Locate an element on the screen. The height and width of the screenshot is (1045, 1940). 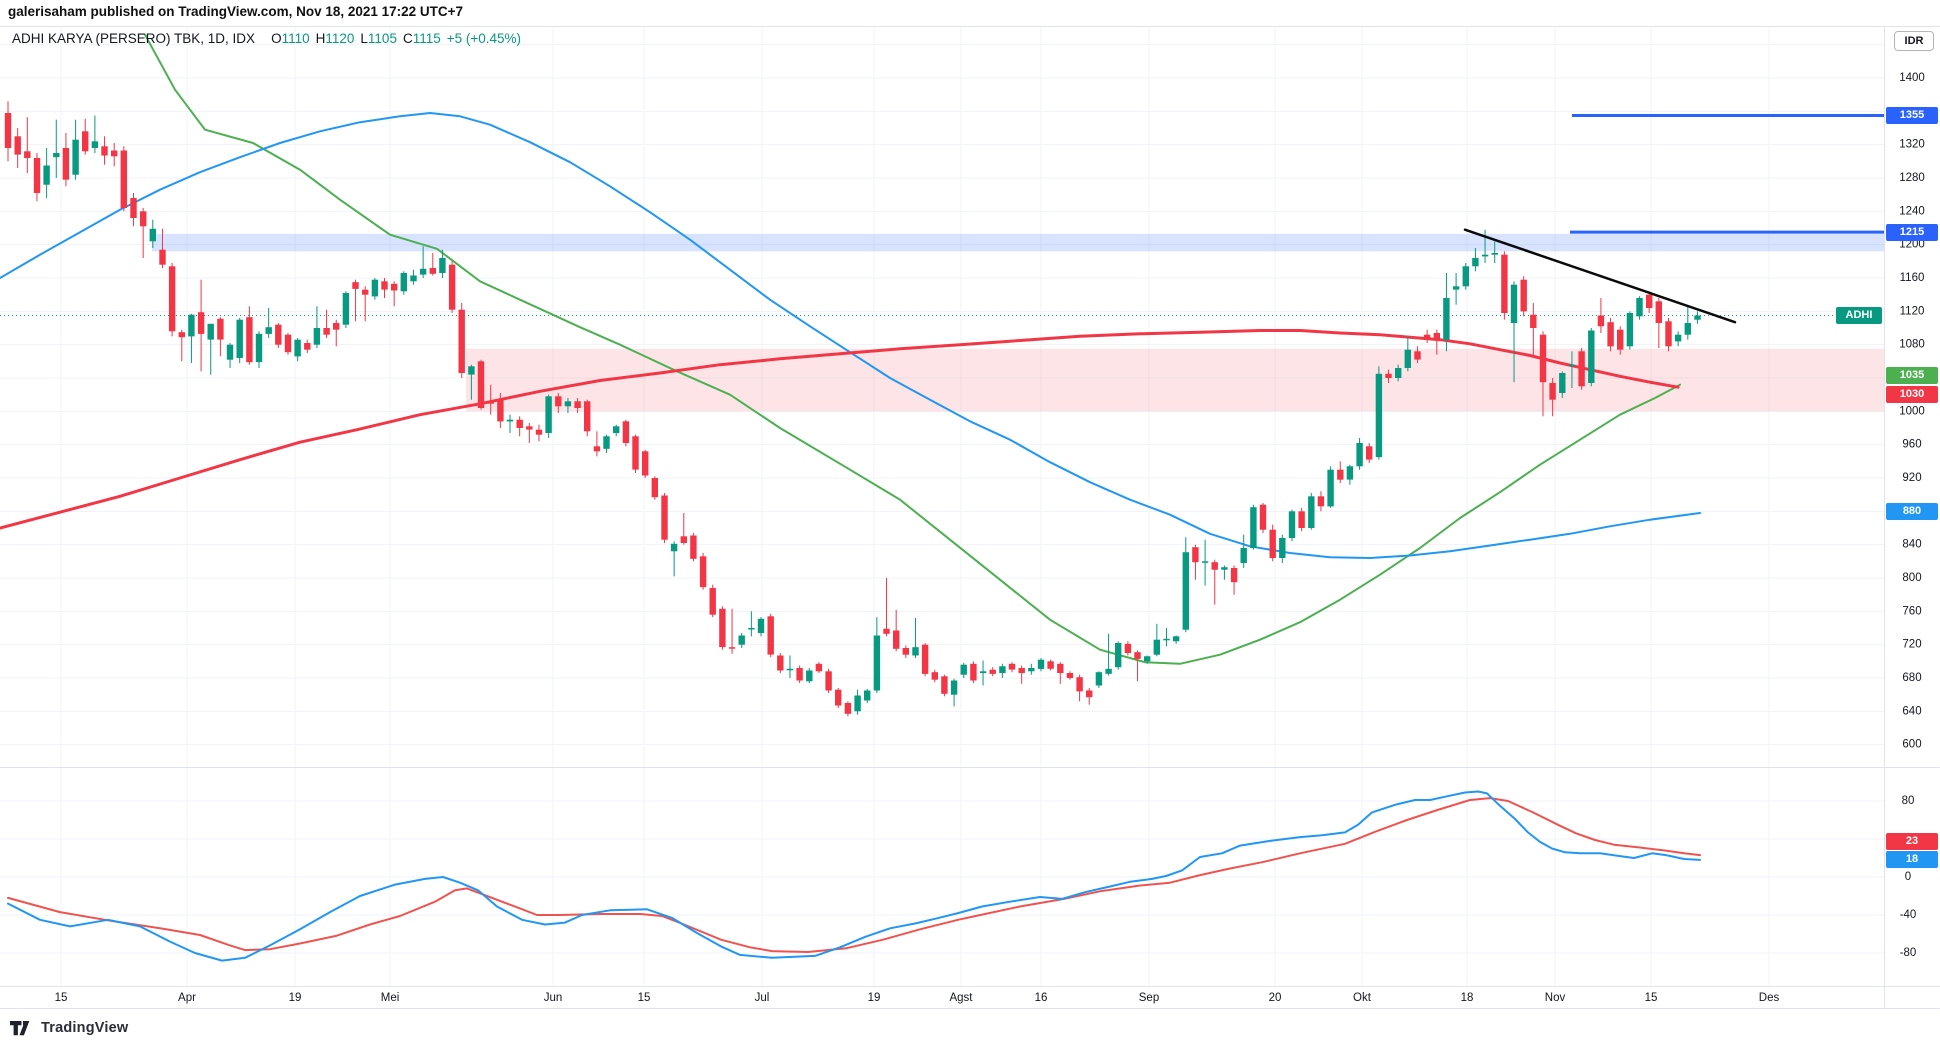
price-tick-label: 680 is located at coordinates (1911, 678).